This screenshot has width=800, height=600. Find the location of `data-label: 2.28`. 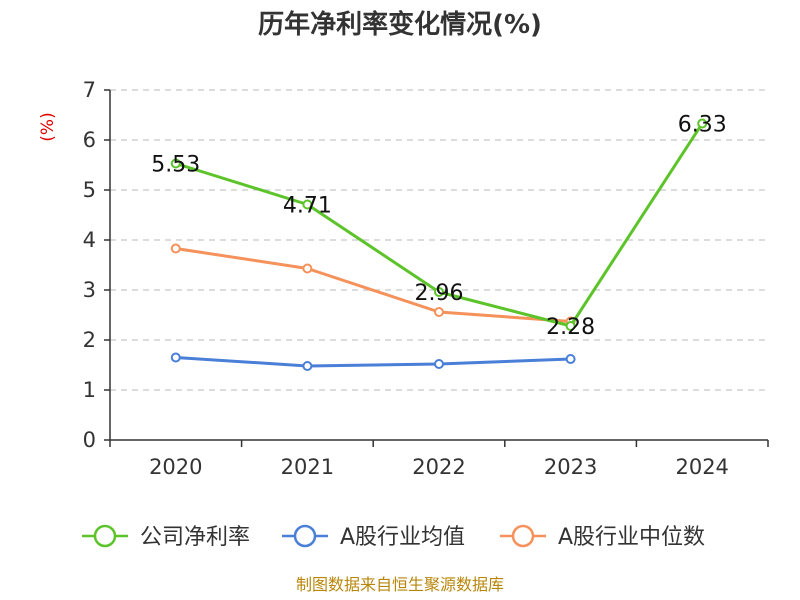

data-label: 2.28 is located at coordinates (570, 327).